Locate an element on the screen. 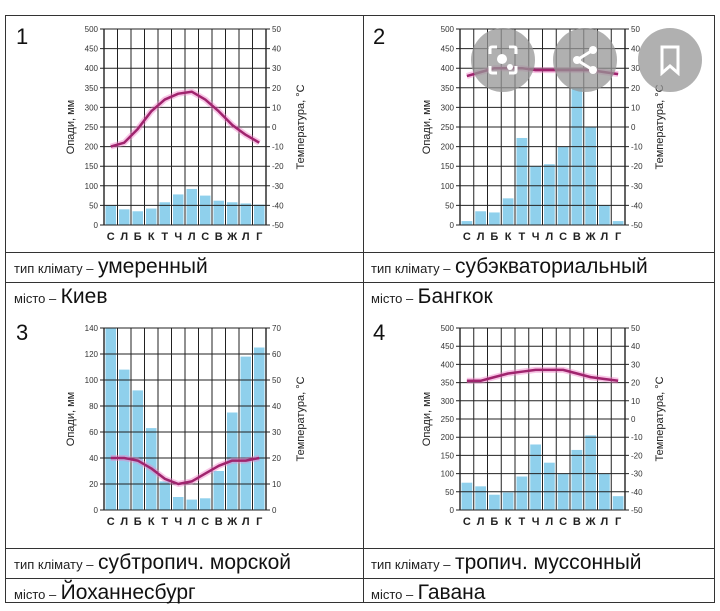 This screenshot has height=611, width=720. y-tick-label: 350 is located at coordinates (448, 383).